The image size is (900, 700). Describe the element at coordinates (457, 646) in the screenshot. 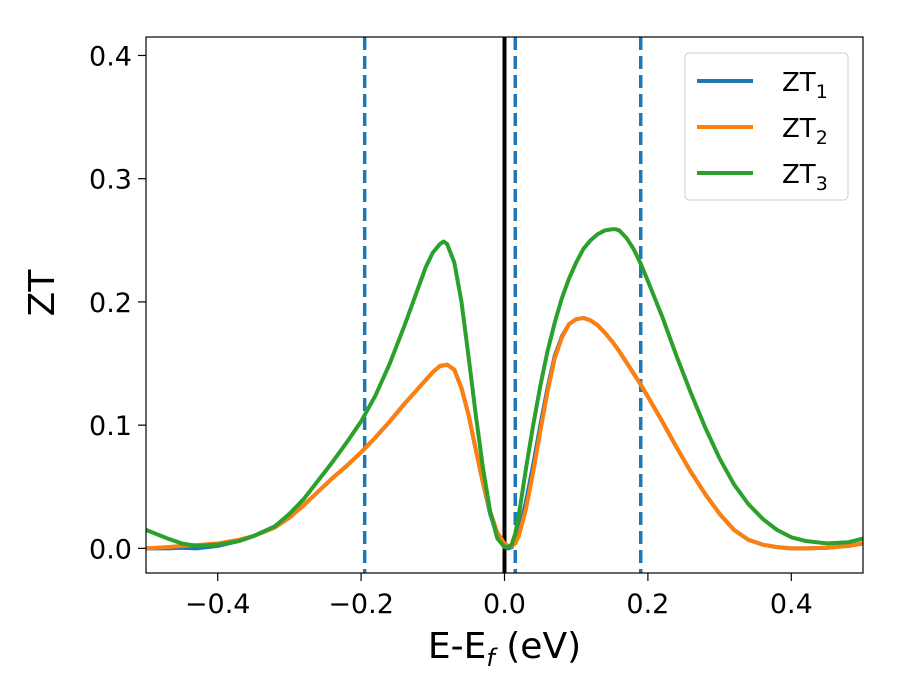

I see `x-axis-label-main: E-E` at that location.